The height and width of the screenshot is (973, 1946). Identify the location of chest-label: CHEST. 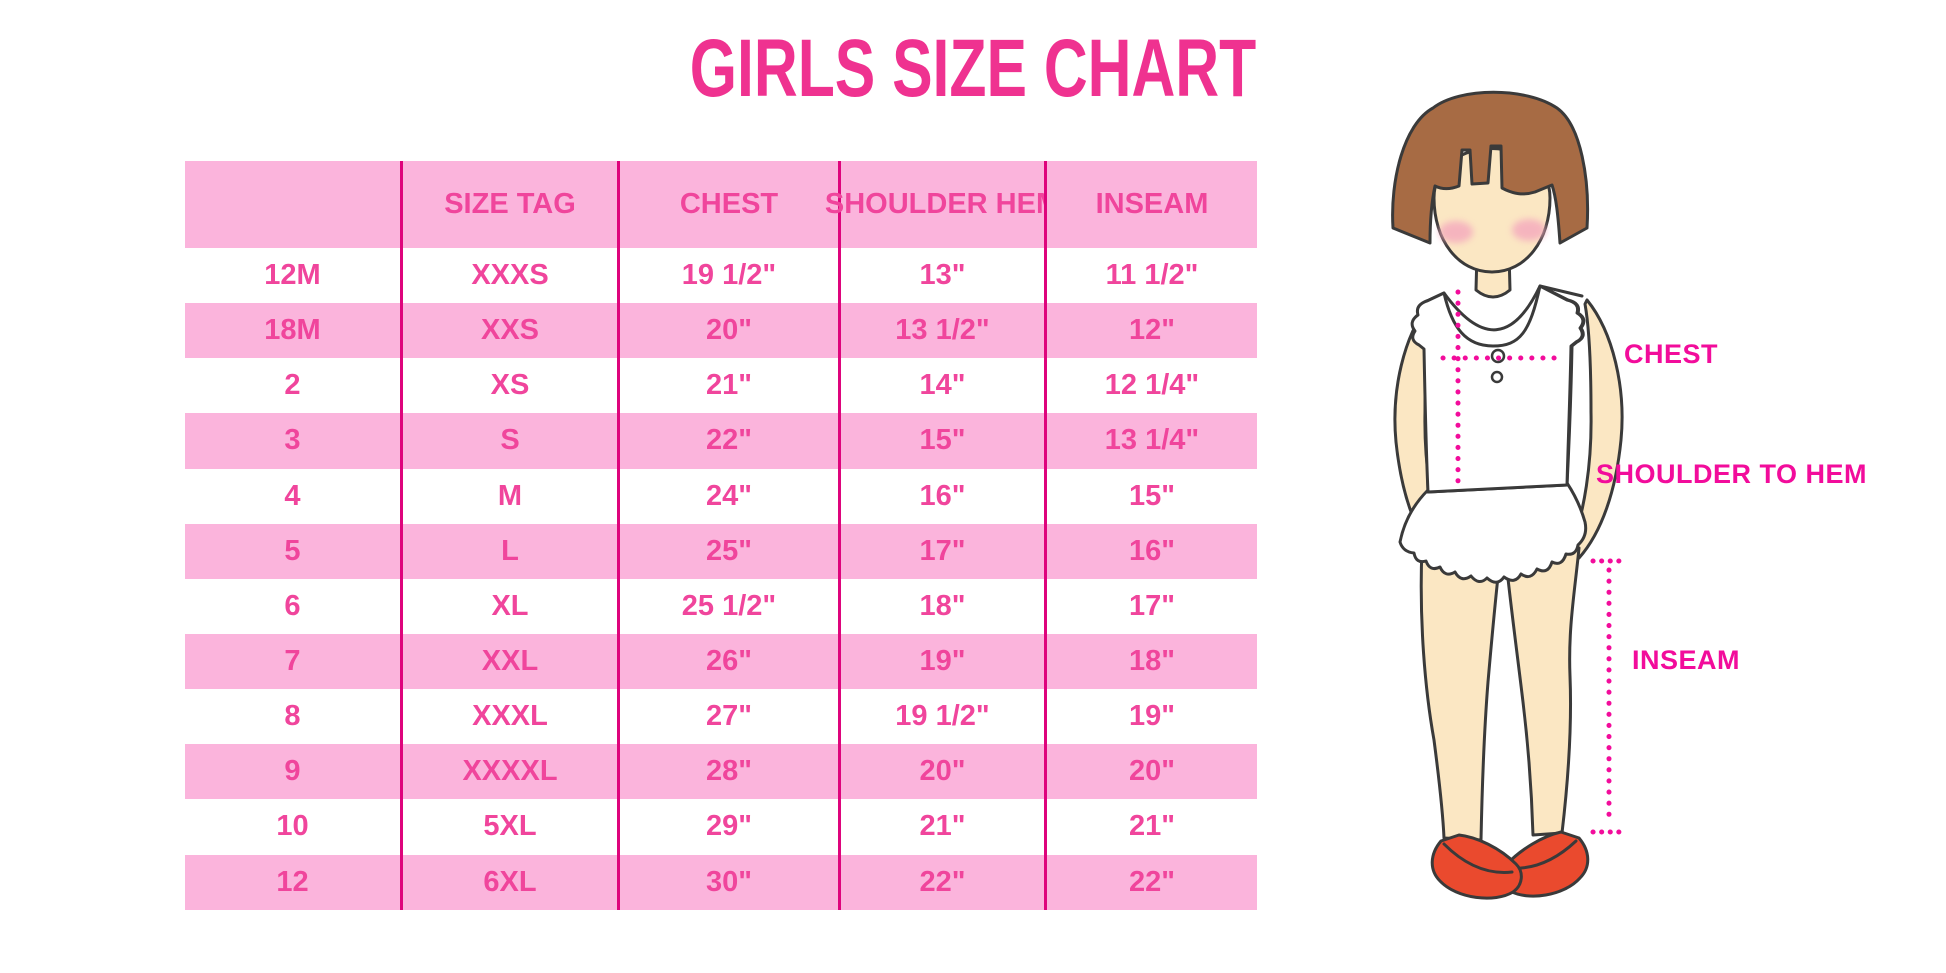
(1671, 354).